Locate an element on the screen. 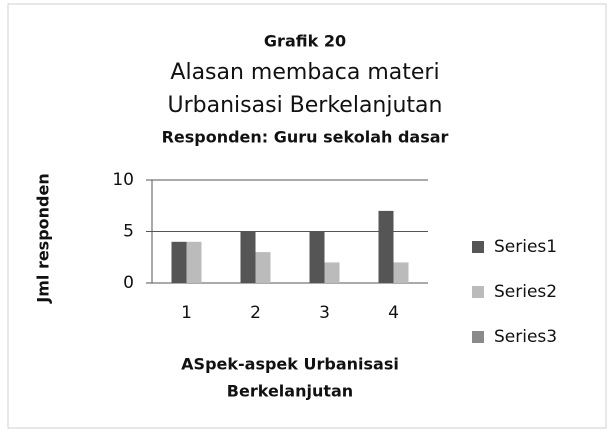  x-tick-label: 4 is located at coordinates (393, 313).